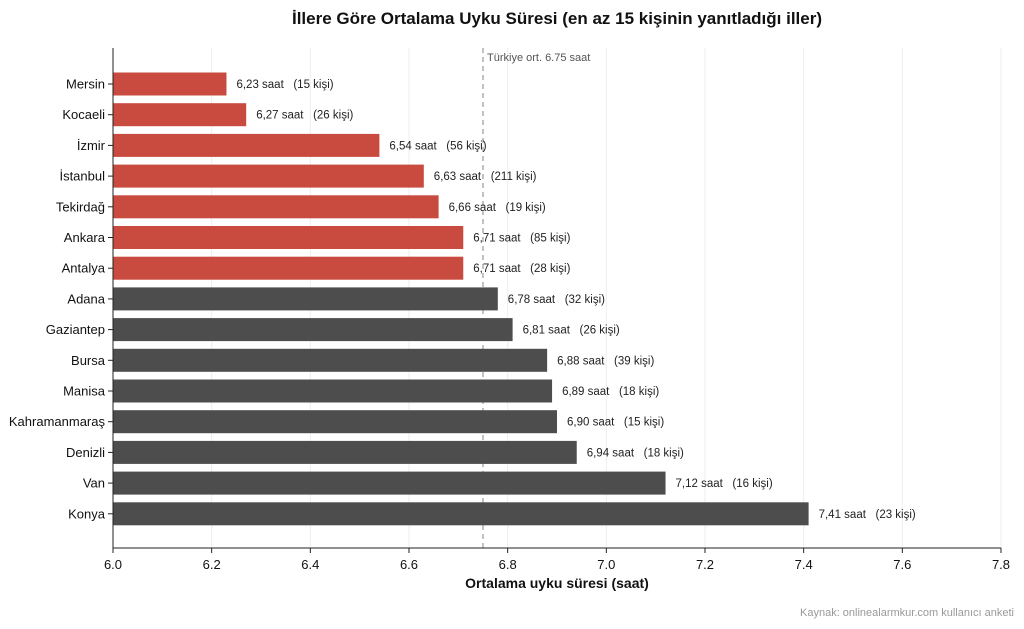 This screenshot has width=1024, height=629. What do you see at coordinates (85, 237) in the screenshot?
I see `category-label: Ankara` at bounding box center [85, 237].